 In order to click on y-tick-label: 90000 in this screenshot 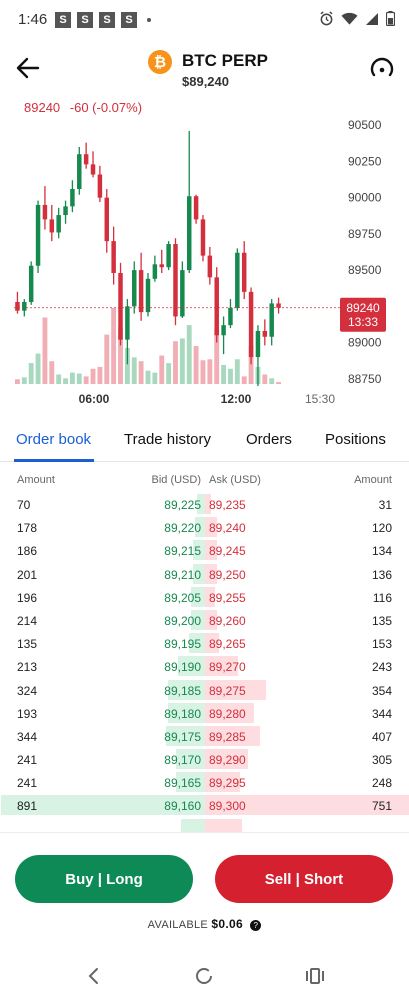, I will do `click(365, 198)`.